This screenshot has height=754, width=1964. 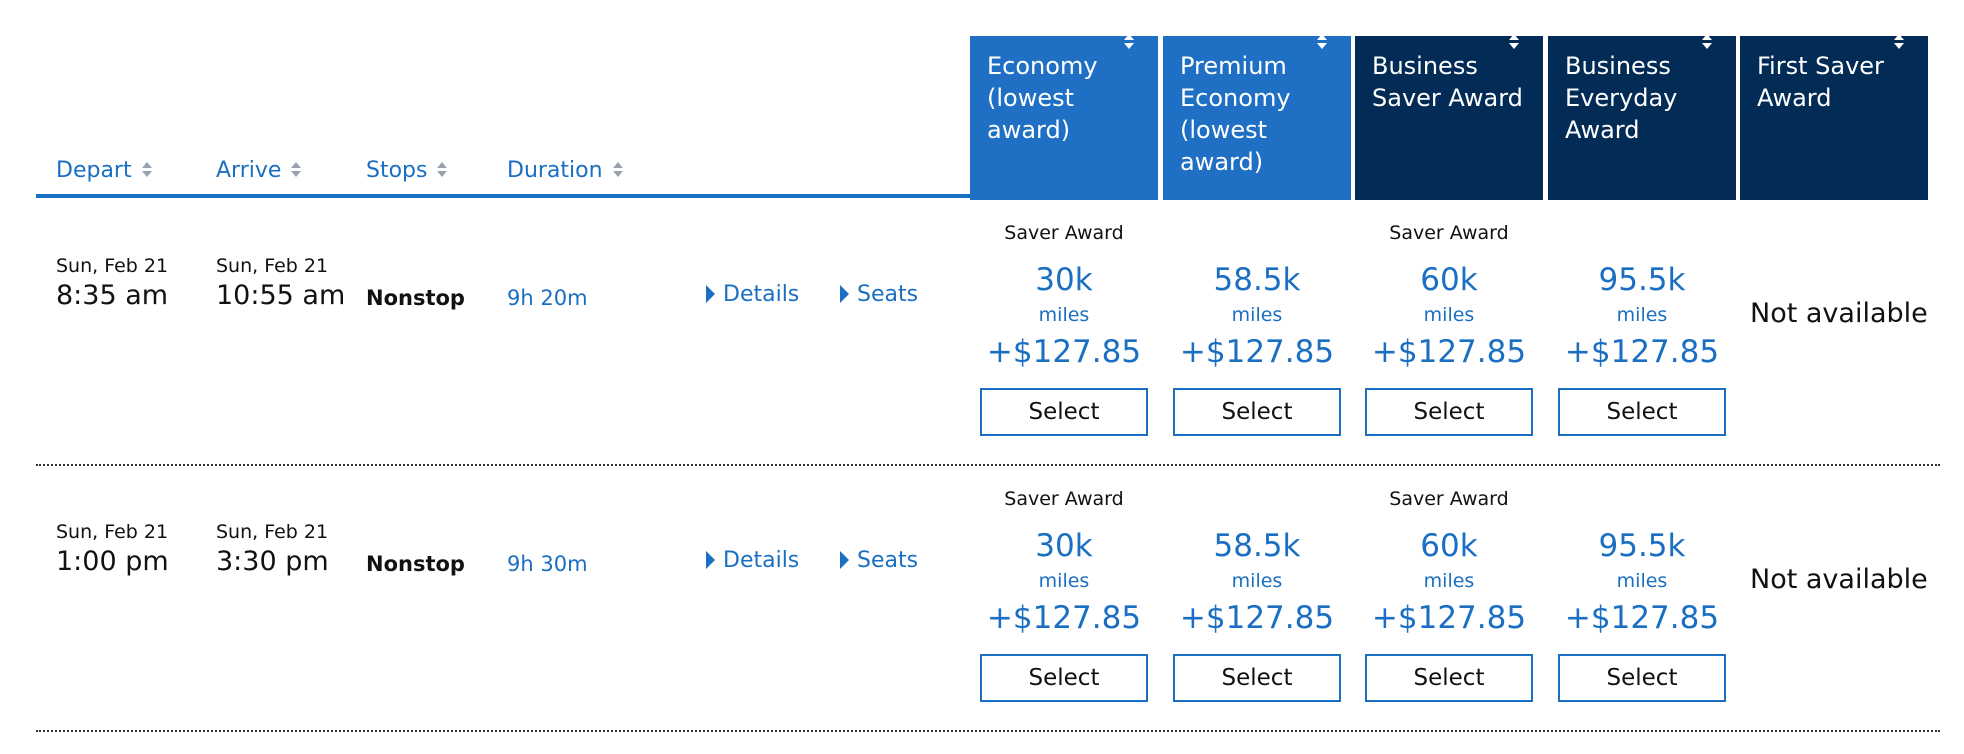 I want to click on duration-header-label: Duration, so click(x=555, y=170).